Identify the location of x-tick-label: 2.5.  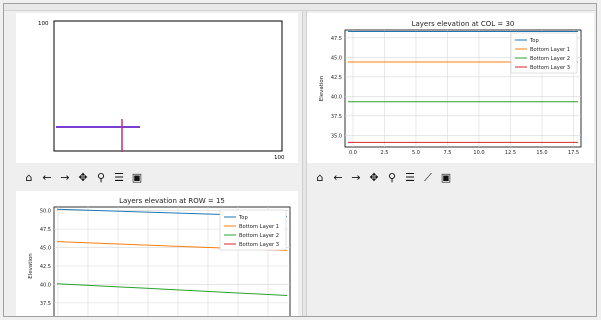
(385, 153).